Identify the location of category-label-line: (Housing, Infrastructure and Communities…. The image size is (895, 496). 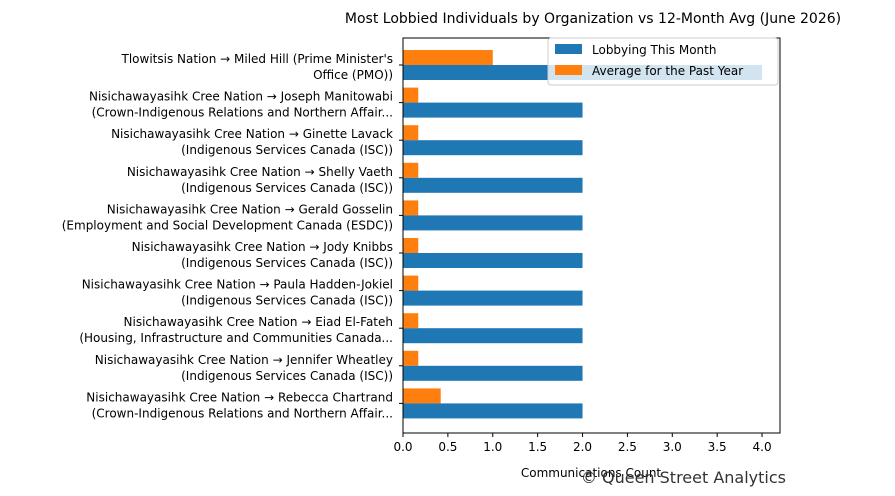
(236, 338).